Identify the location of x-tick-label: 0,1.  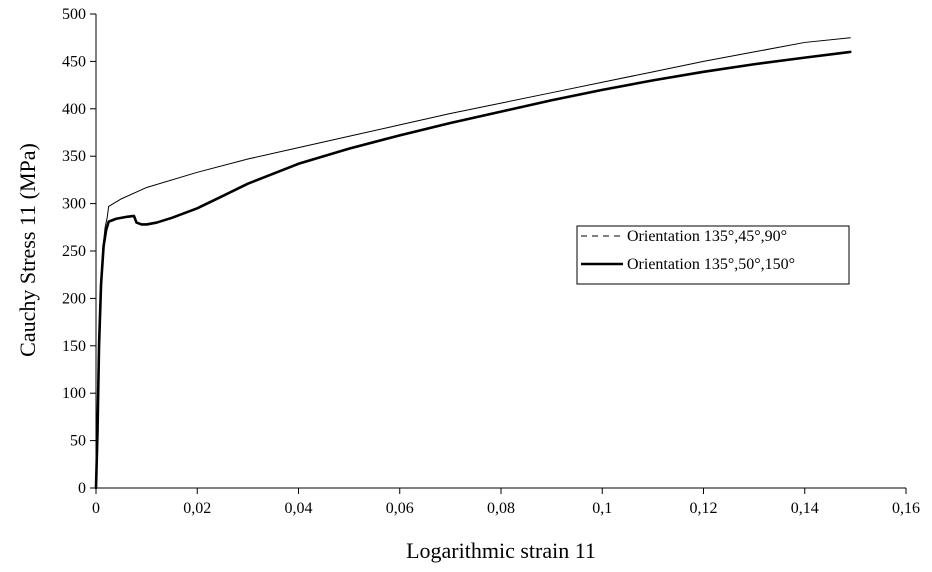
(602, 508).